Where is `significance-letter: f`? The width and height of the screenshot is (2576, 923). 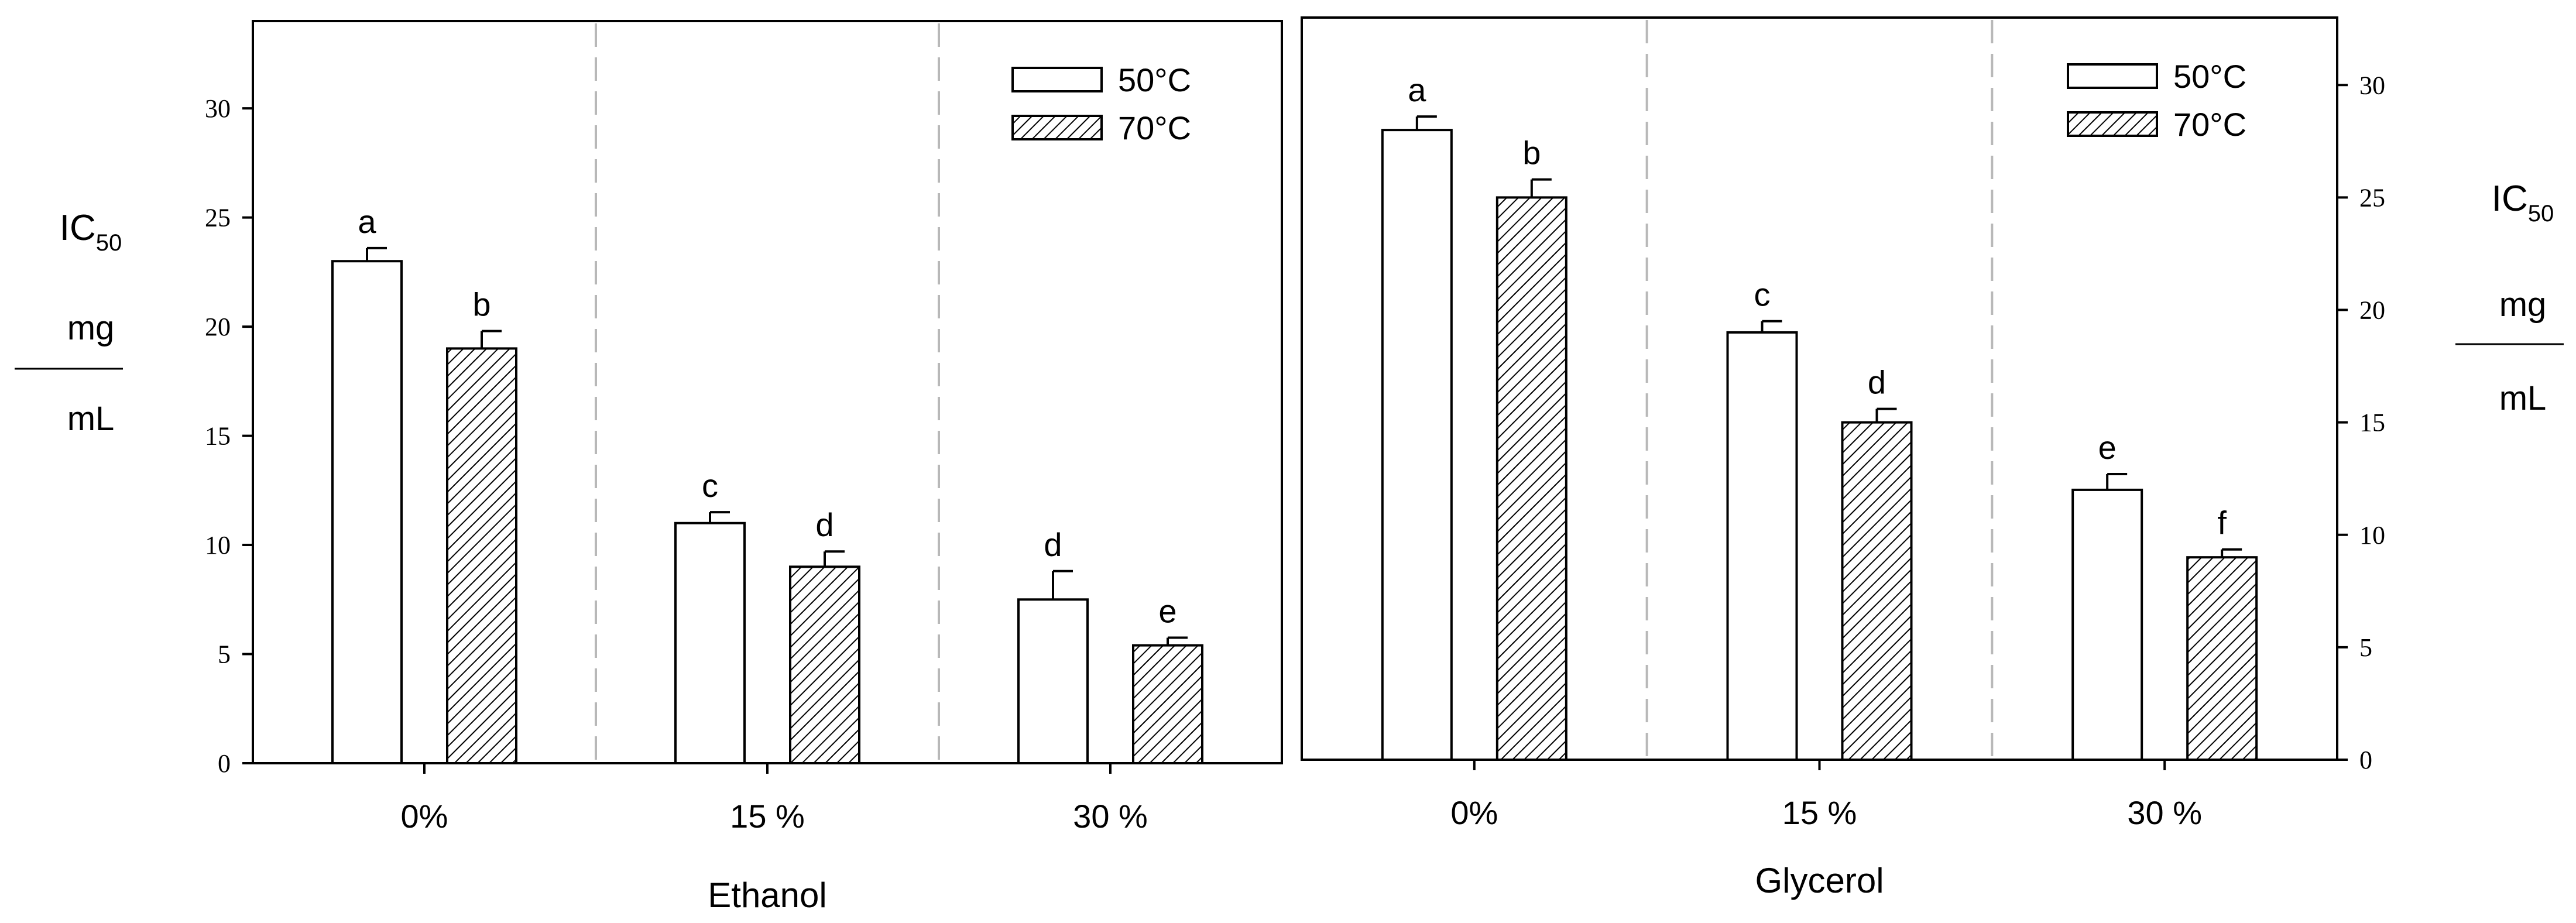 significance-letter: f is located at coordinates (2222, 523).